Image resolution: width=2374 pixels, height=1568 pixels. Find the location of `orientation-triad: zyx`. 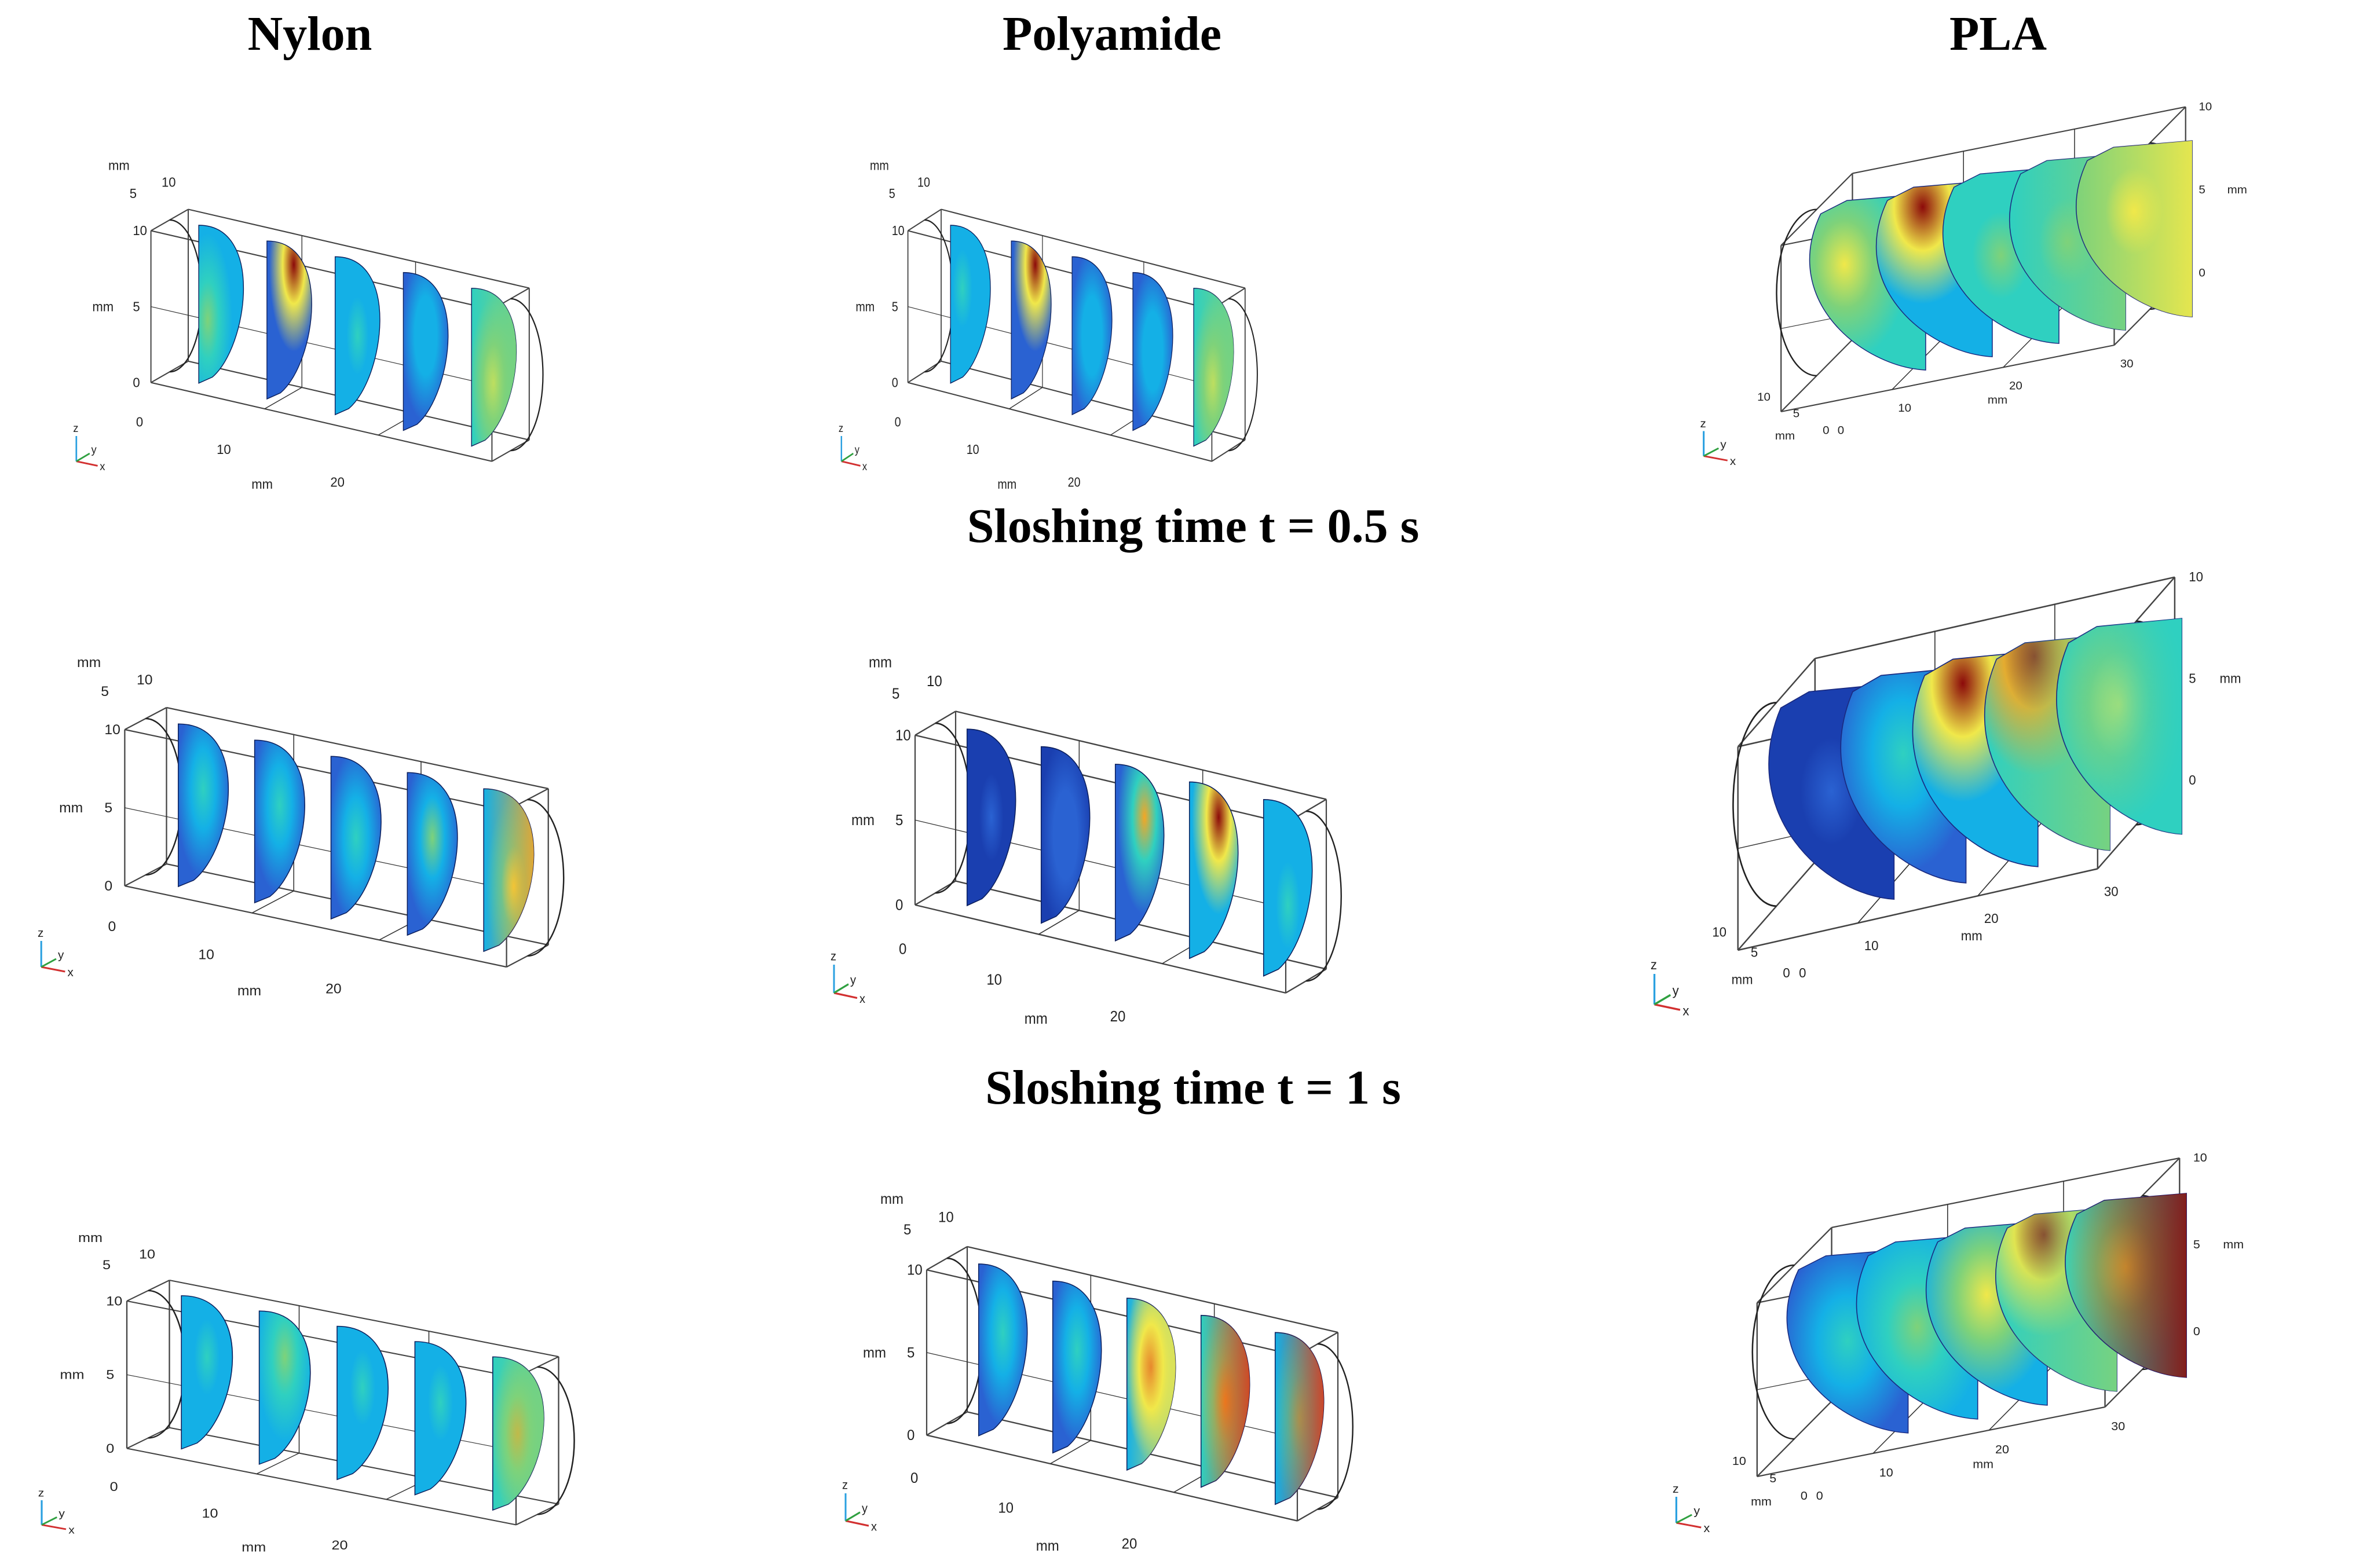

orientation-triad: zyx is located at coordinates (853, 447).